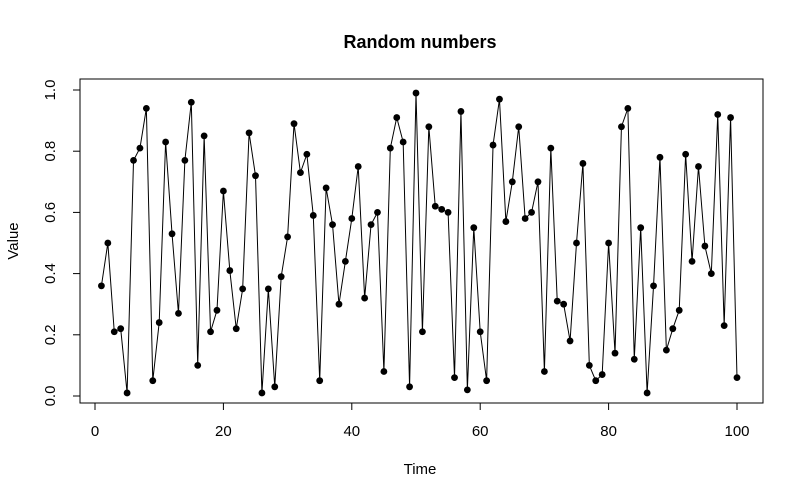  What do you see at coordinates (419, 42) in the screenshot?
I see `chart-title: Random numbers` at bounding box center [419, 42].